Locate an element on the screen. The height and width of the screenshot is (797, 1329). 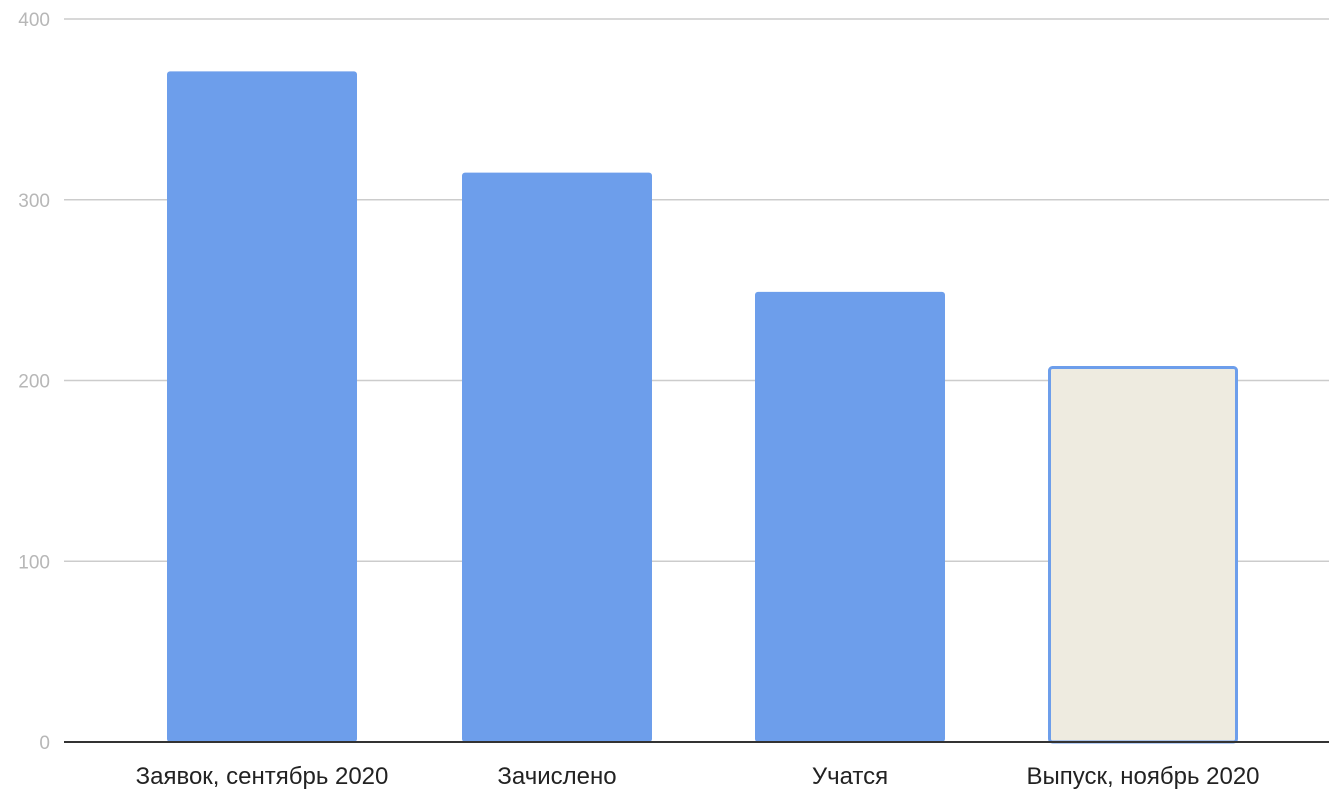
y-tick-label-100: 100 is located at coordinates (34, 562).